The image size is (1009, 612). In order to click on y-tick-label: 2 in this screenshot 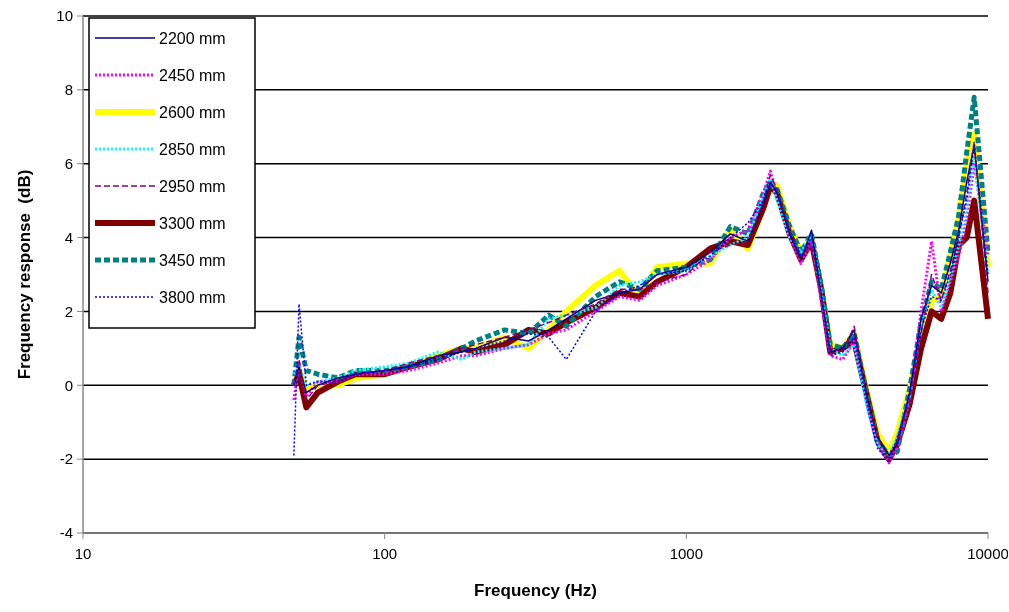, I will do `click(68, 311)`.